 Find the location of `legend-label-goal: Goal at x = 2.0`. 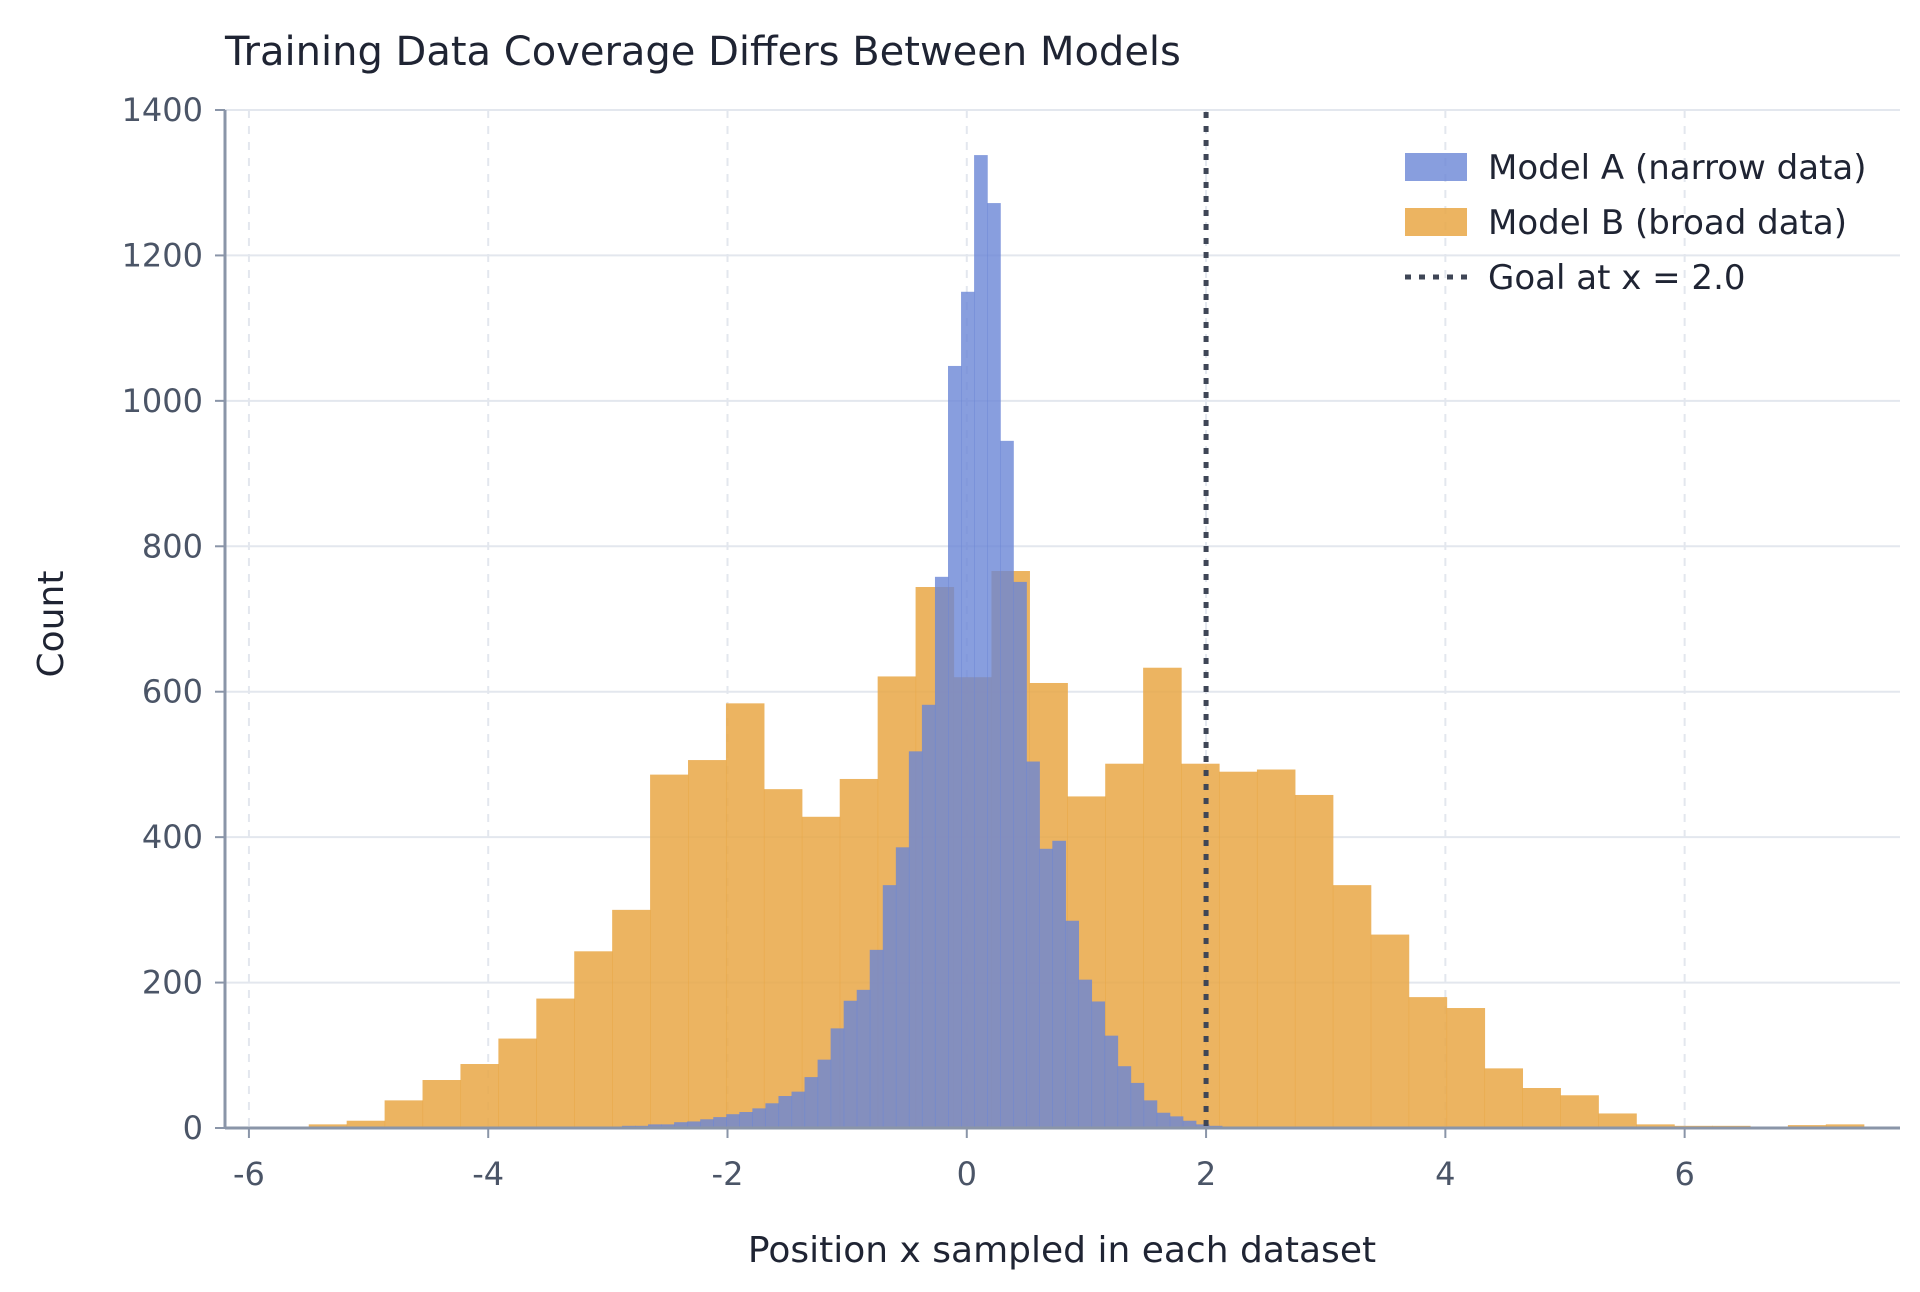

legend-label-goal: Goal at x = 2.0 is located at coordinates (1617, 278).